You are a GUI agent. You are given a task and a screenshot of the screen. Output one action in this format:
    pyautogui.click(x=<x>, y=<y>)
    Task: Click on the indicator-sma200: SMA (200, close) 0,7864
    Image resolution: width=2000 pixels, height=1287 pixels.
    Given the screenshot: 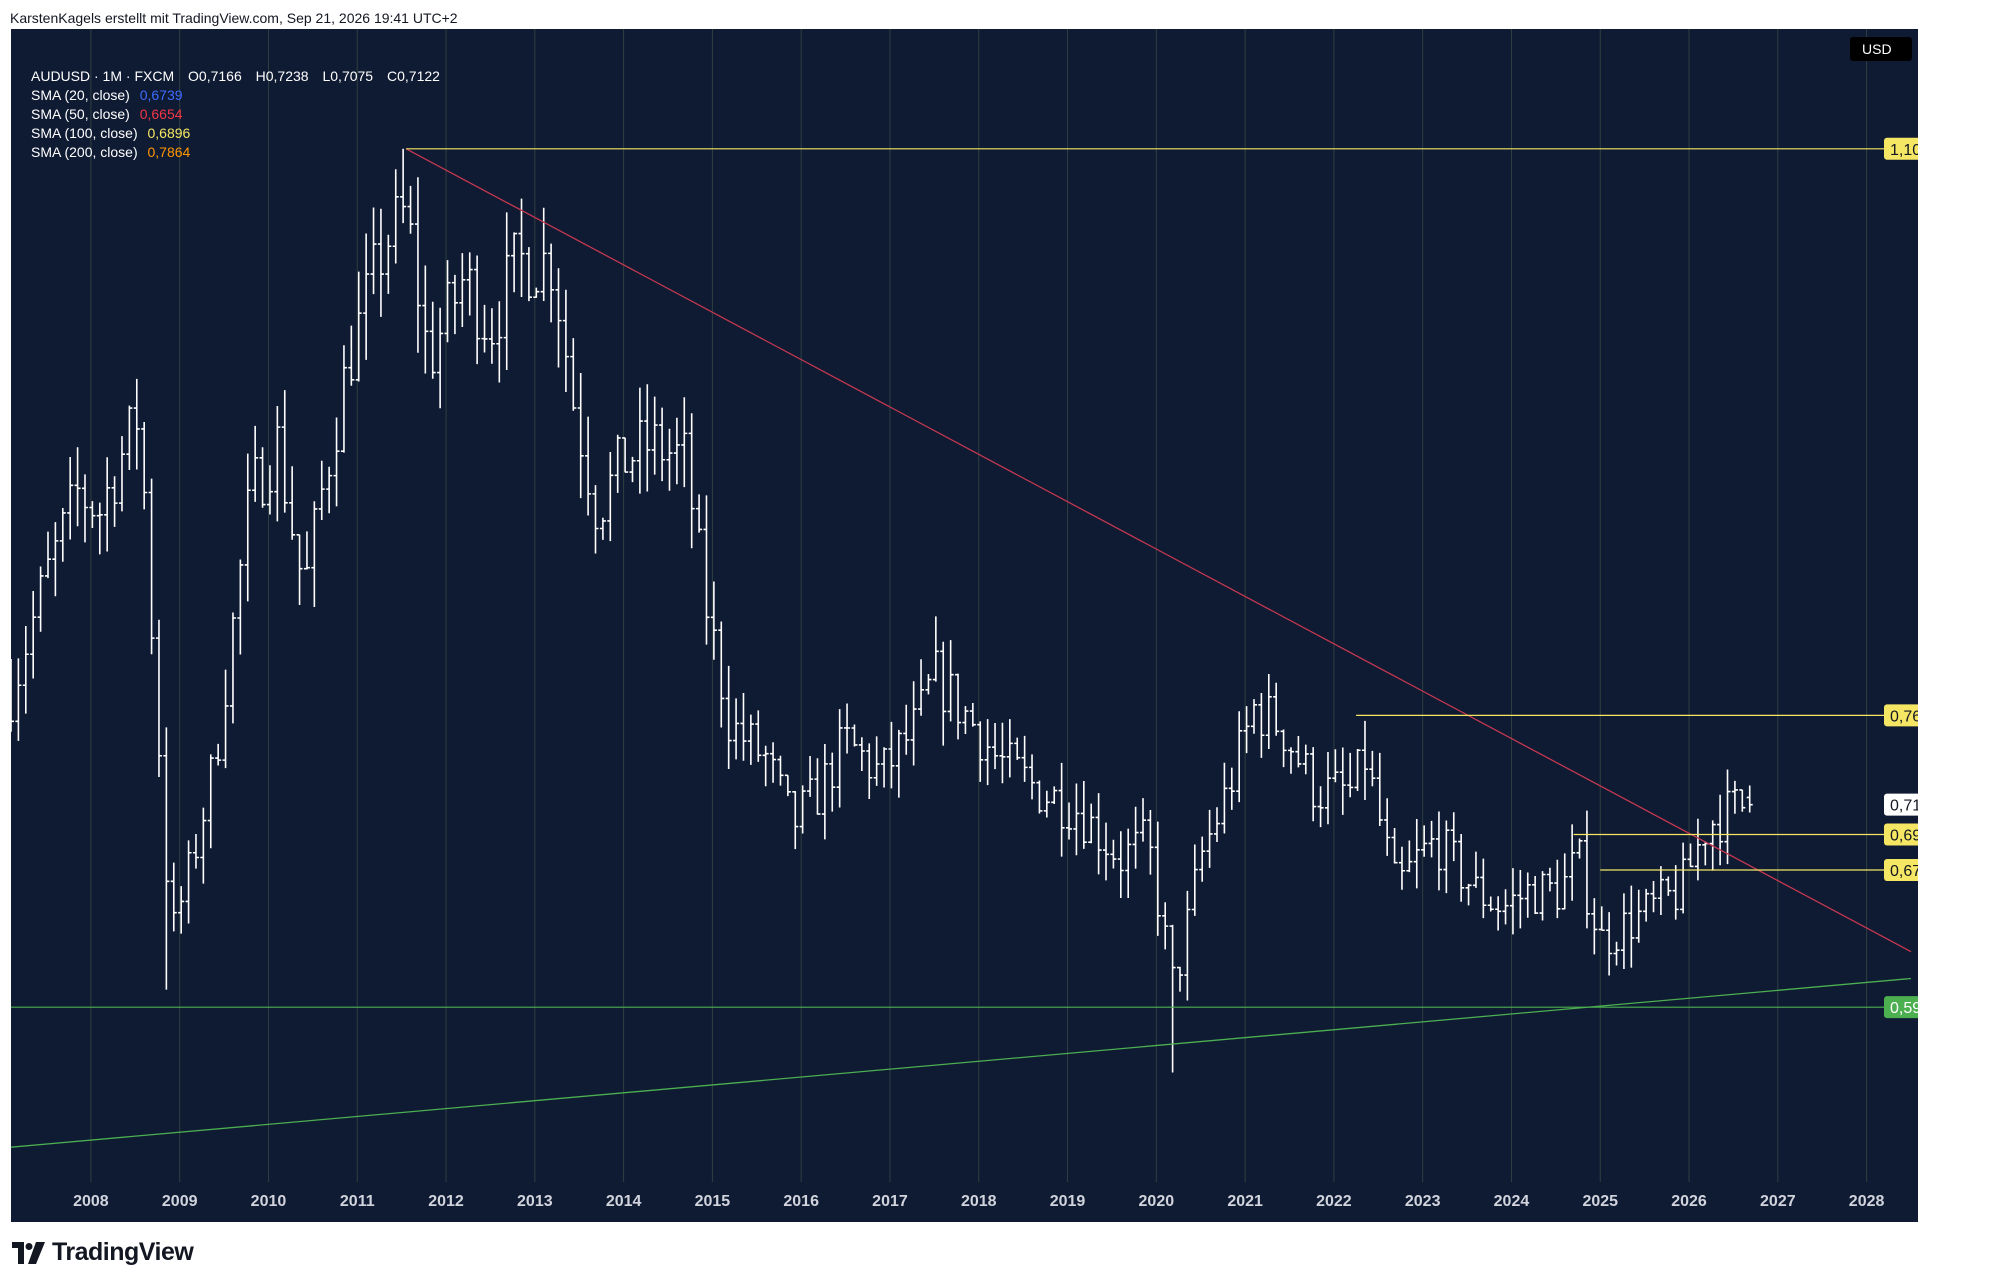 What is the action you would take?
    pyautogui.click(x=235, y=152)
    